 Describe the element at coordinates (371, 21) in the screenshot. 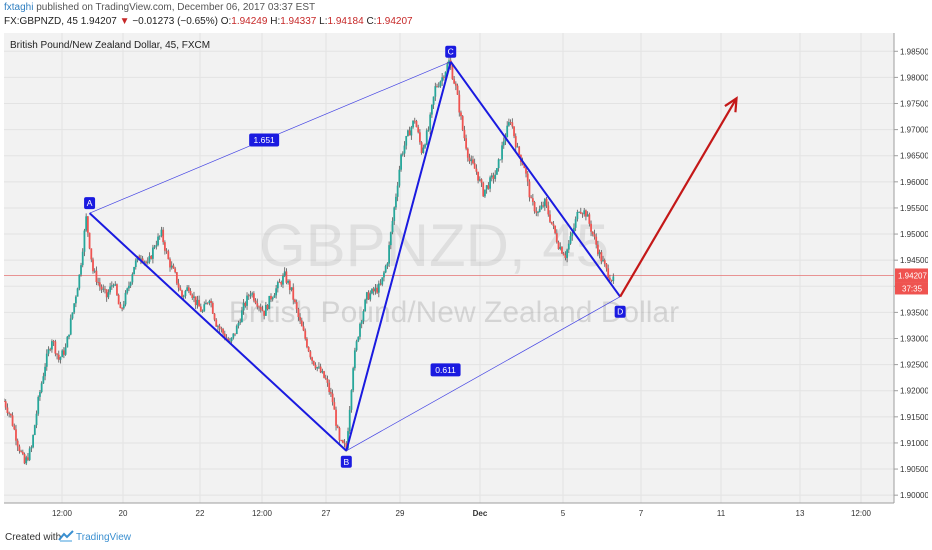

I see `close-label: C:` at that location.